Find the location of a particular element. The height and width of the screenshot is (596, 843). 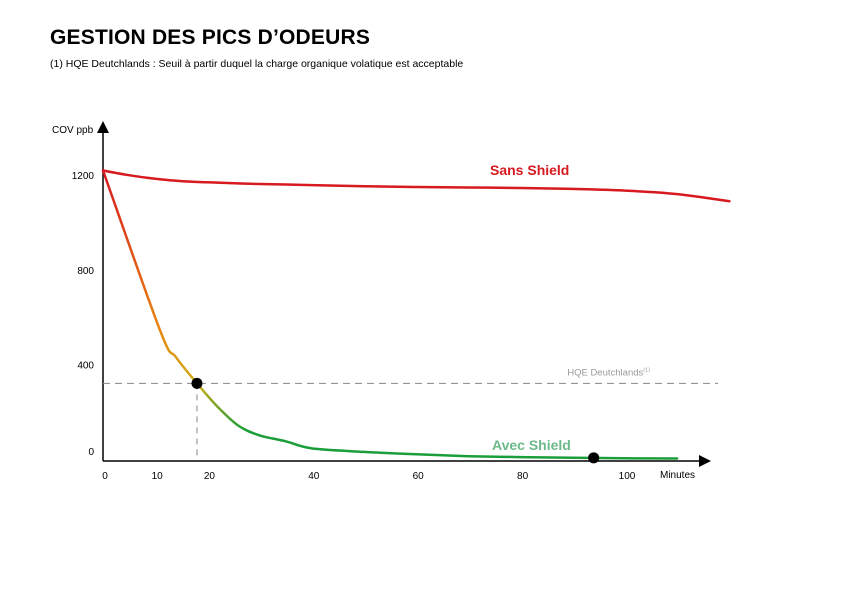

y-tick-label: 800 is located at coordinates (85, 271).